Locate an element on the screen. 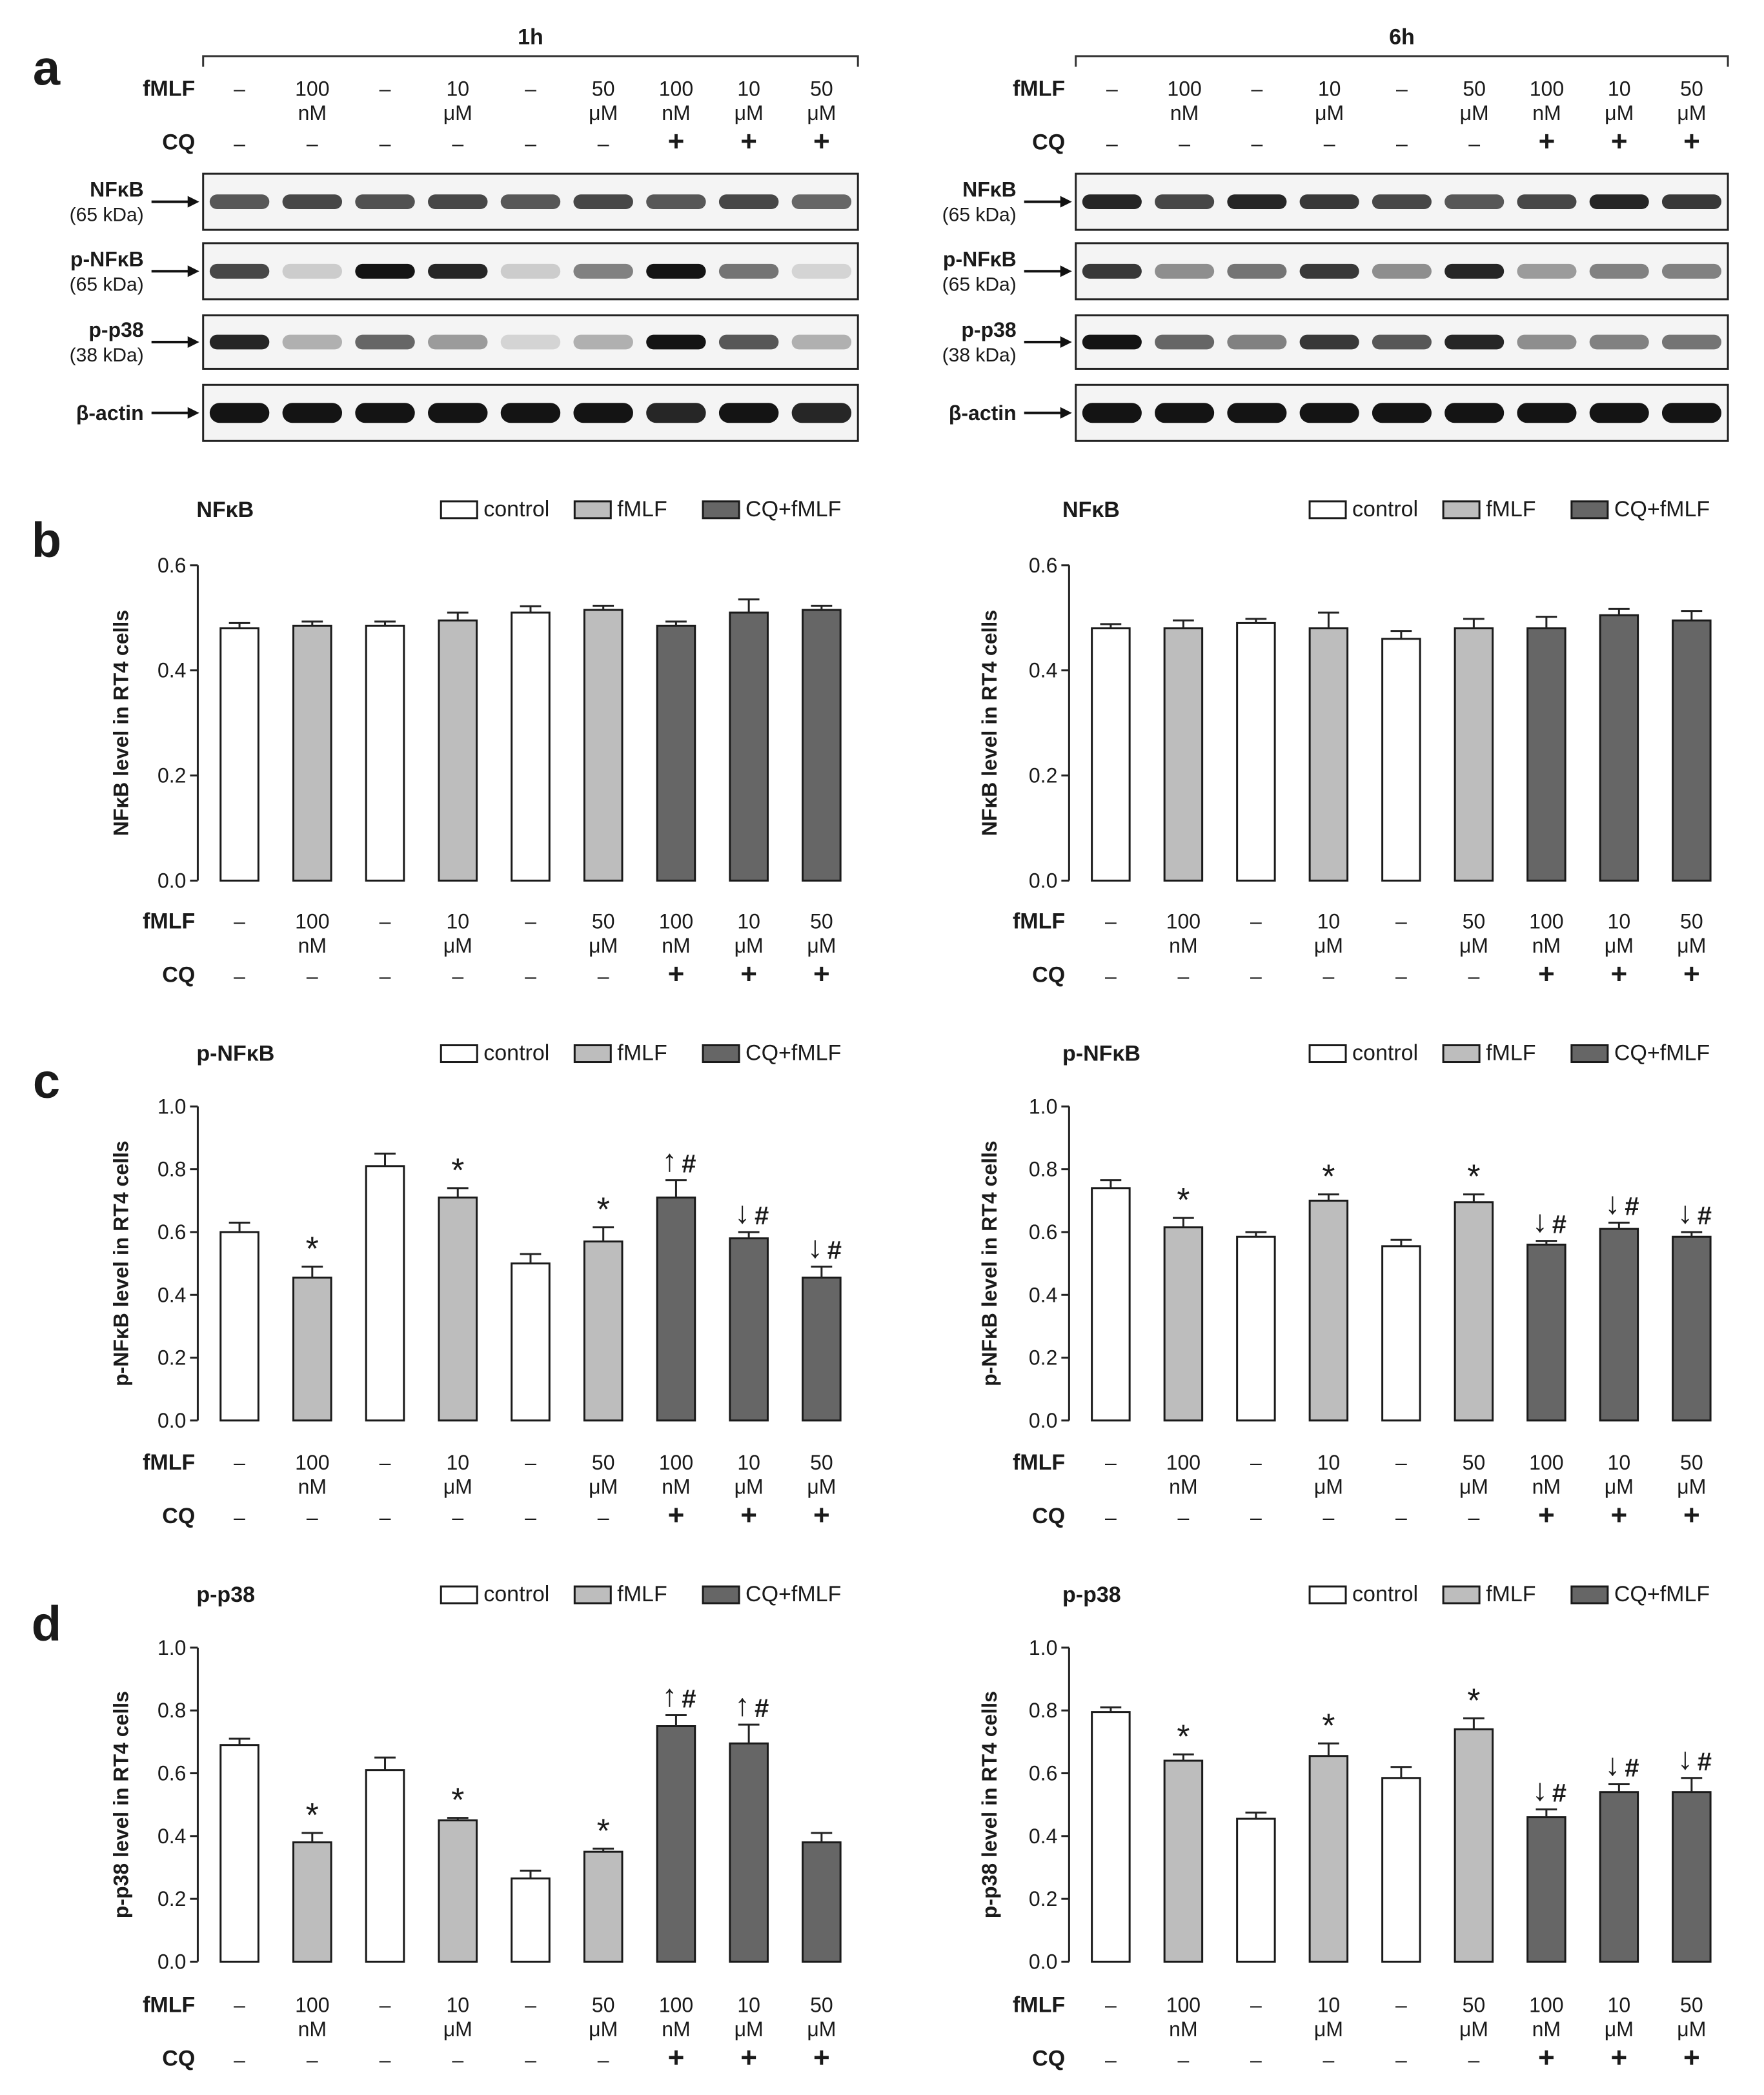 Image resolution: width=1764 pixels, height=2095 pixels. y-axis-label: p-NFκB level in RT4 cells is located at coordinates (120, 1263).